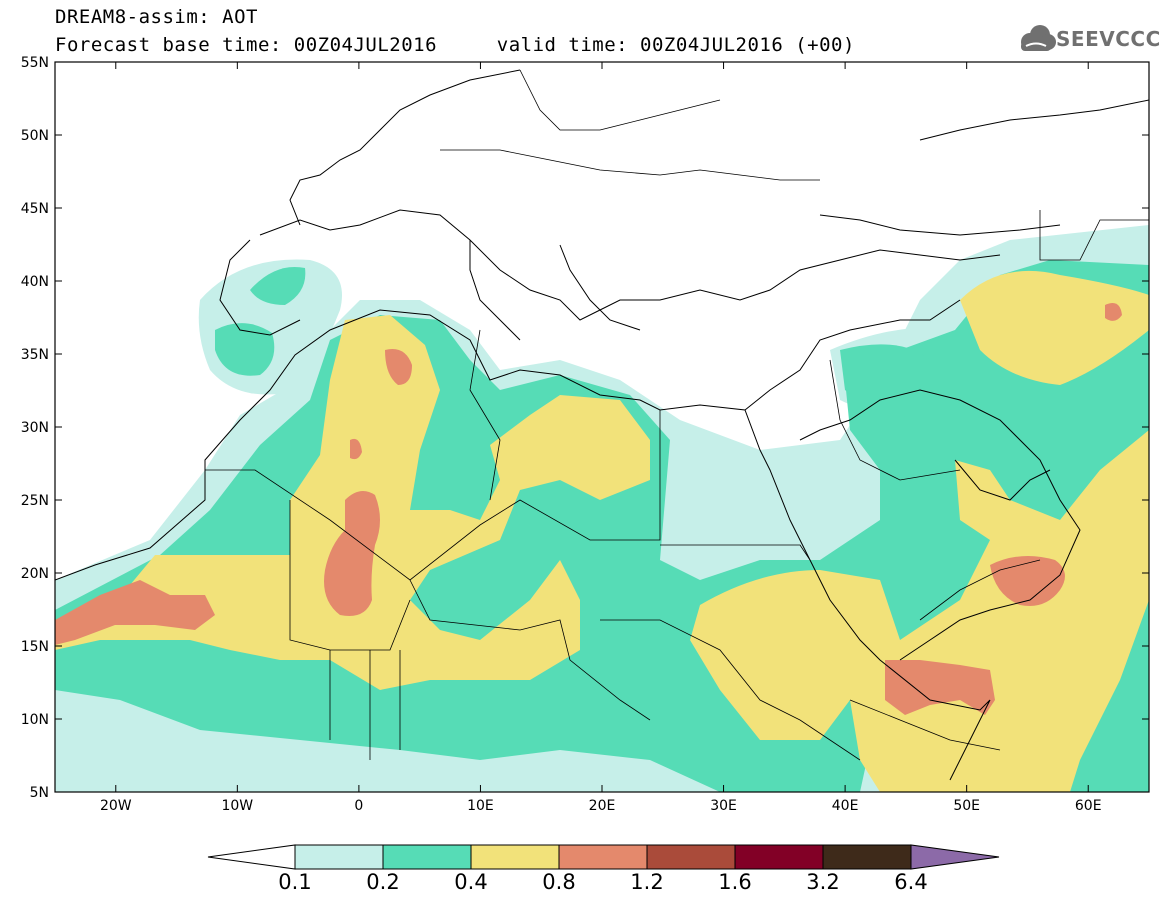 The image size is (1165, 905). I want to click on base-time: Forecast base time: 00Z04JUL2016, so click(246, 45).